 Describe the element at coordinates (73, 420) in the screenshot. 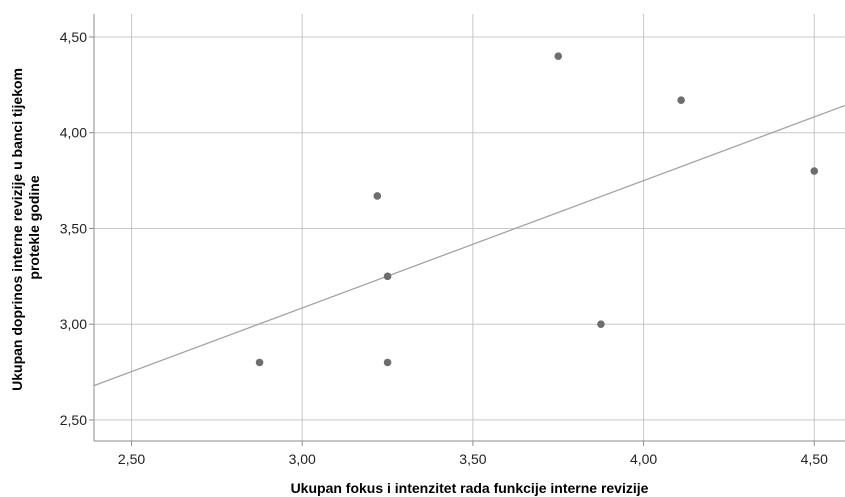

I see `y-tick-label: 2,50` at that location.